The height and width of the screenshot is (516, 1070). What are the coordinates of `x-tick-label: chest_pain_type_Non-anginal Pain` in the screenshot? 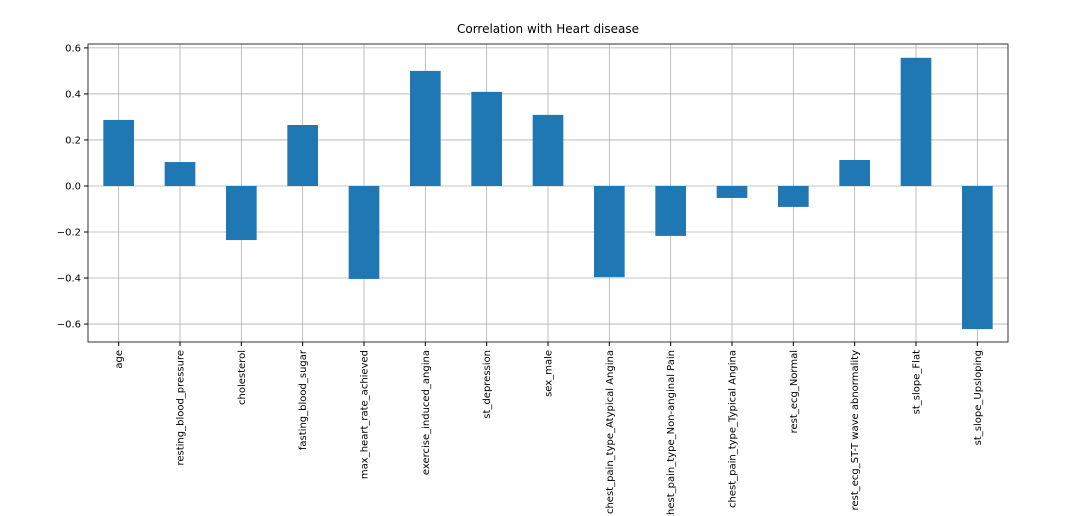 It's located at (671, 433).